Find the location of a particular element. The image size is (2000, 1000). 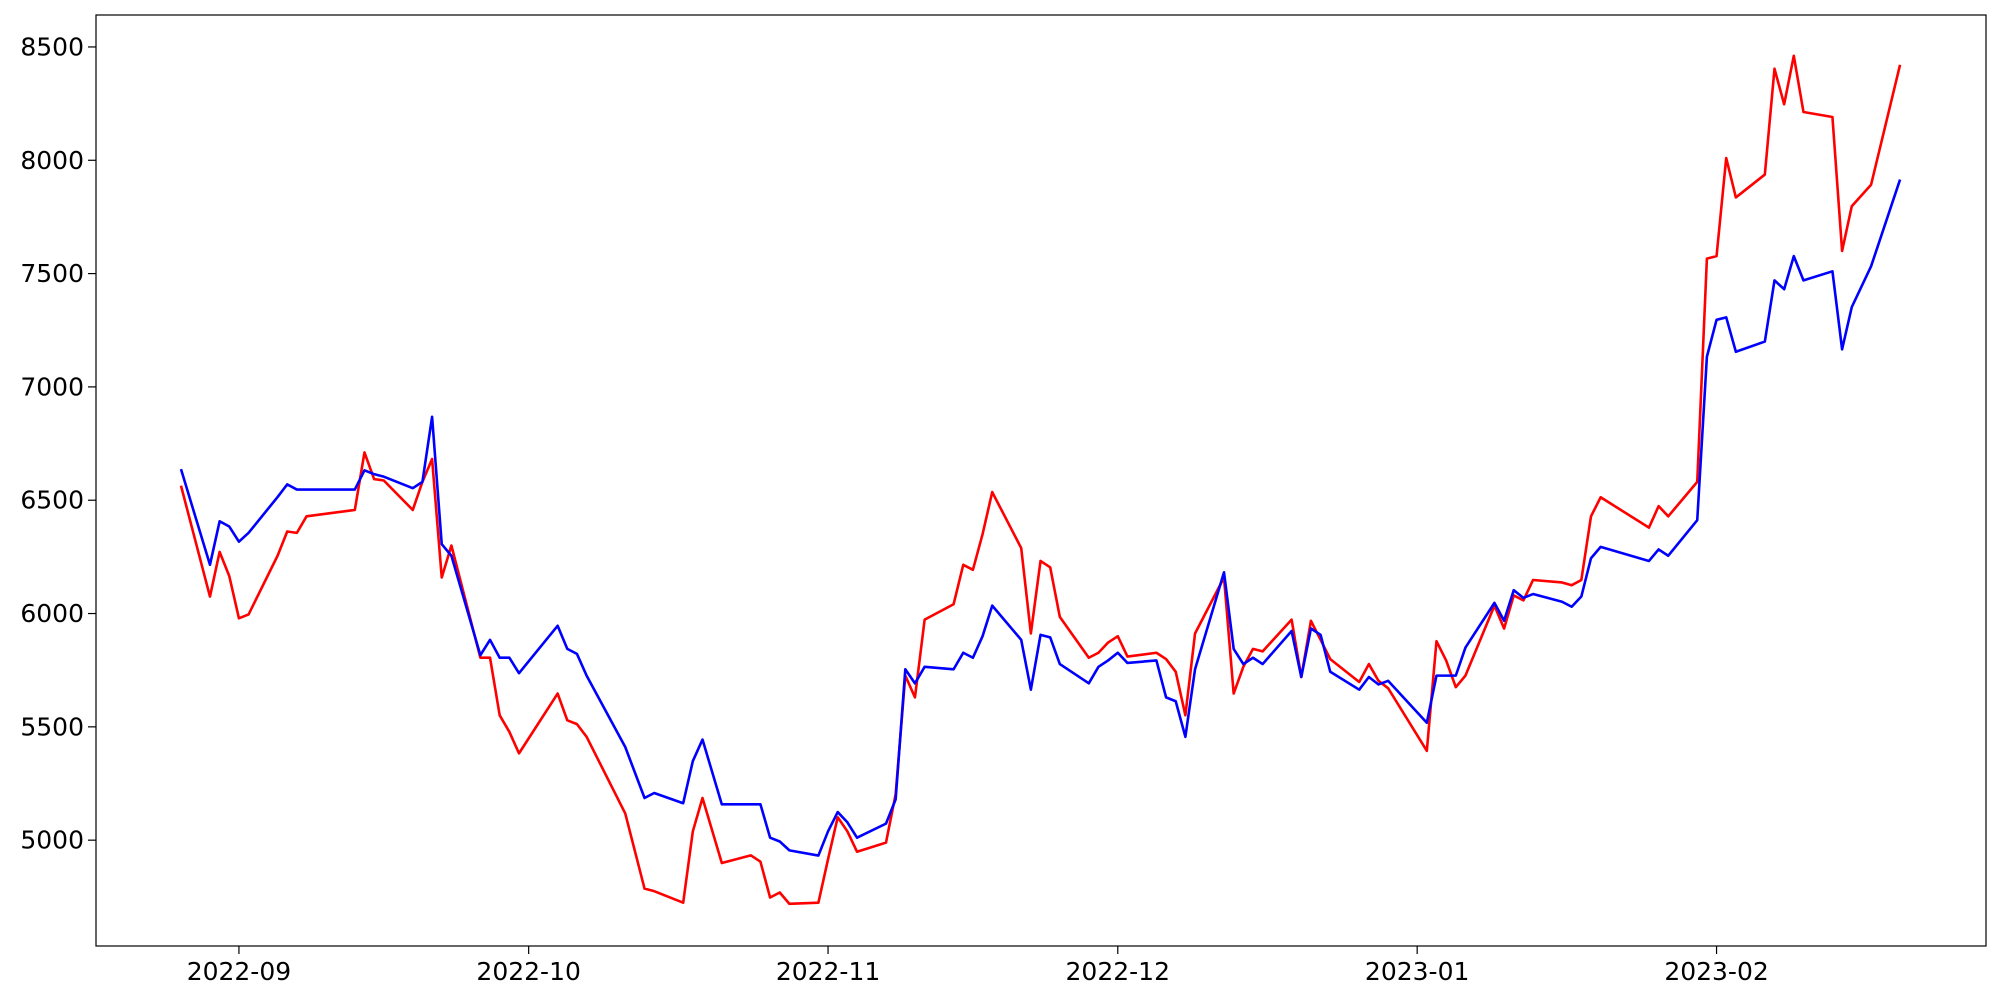

y-tick-label: 8500 is located at coordinates (52, 46).